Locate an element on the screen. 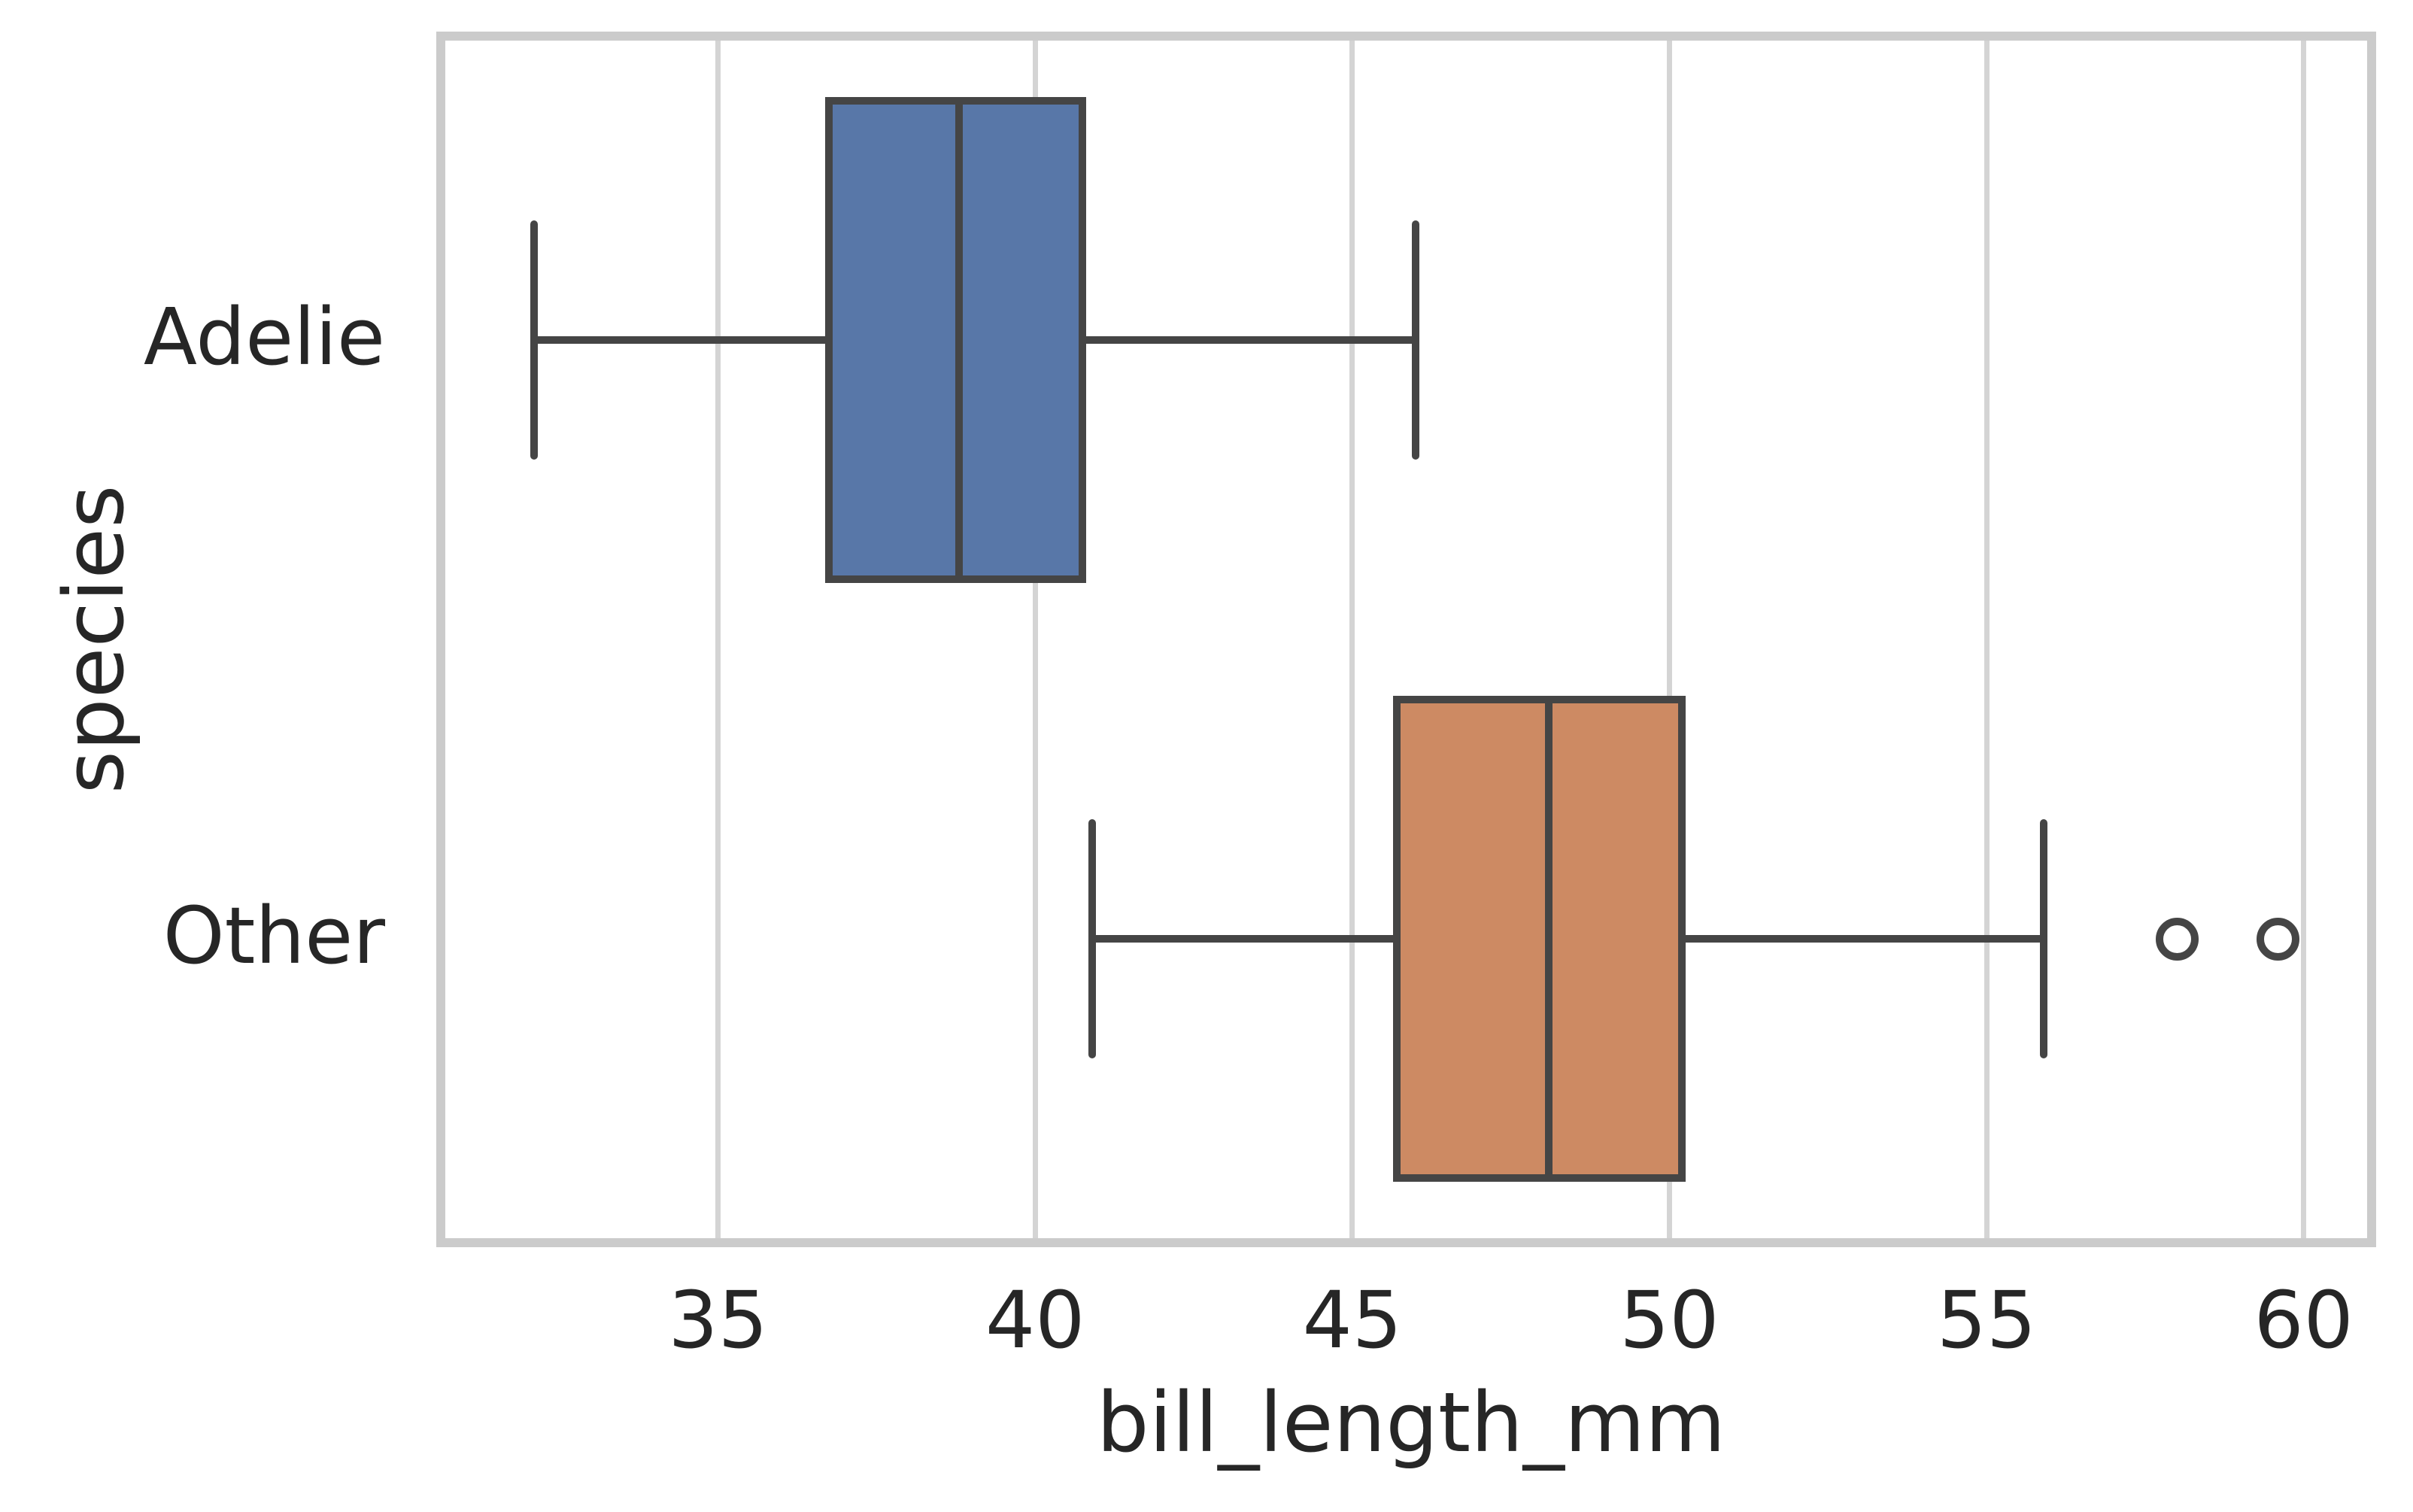 This screenshot has height=1512, width=2413. x-tick-label: 45 is located at coordinates (1352, 1320).